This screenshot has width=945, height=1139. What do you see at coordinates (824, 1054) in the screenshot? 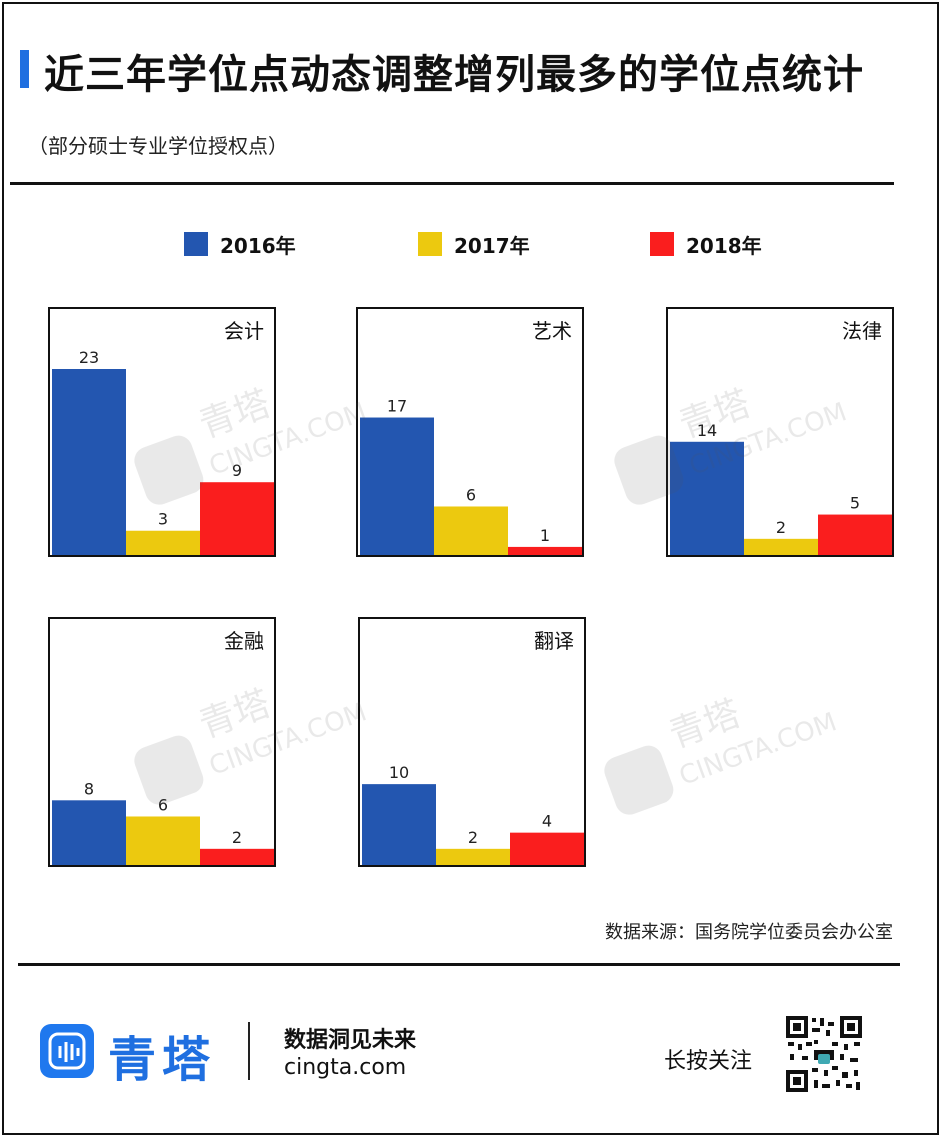
I see `qr-code-icon` at bounding box center [824, 1054].